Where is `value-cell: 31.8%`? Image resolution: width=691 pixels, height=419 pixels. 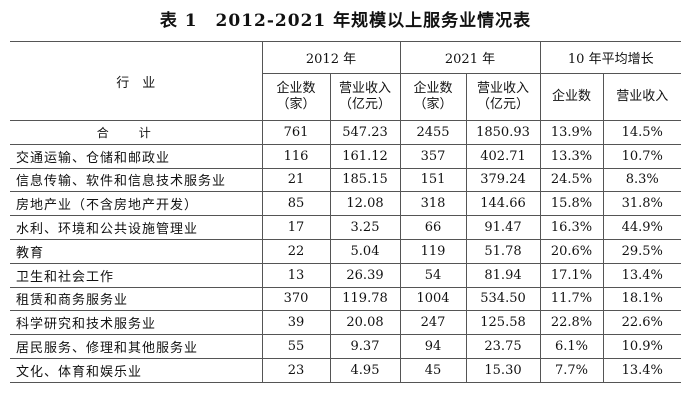
value-cell: 31.8% is located at coordinates (641, 204).